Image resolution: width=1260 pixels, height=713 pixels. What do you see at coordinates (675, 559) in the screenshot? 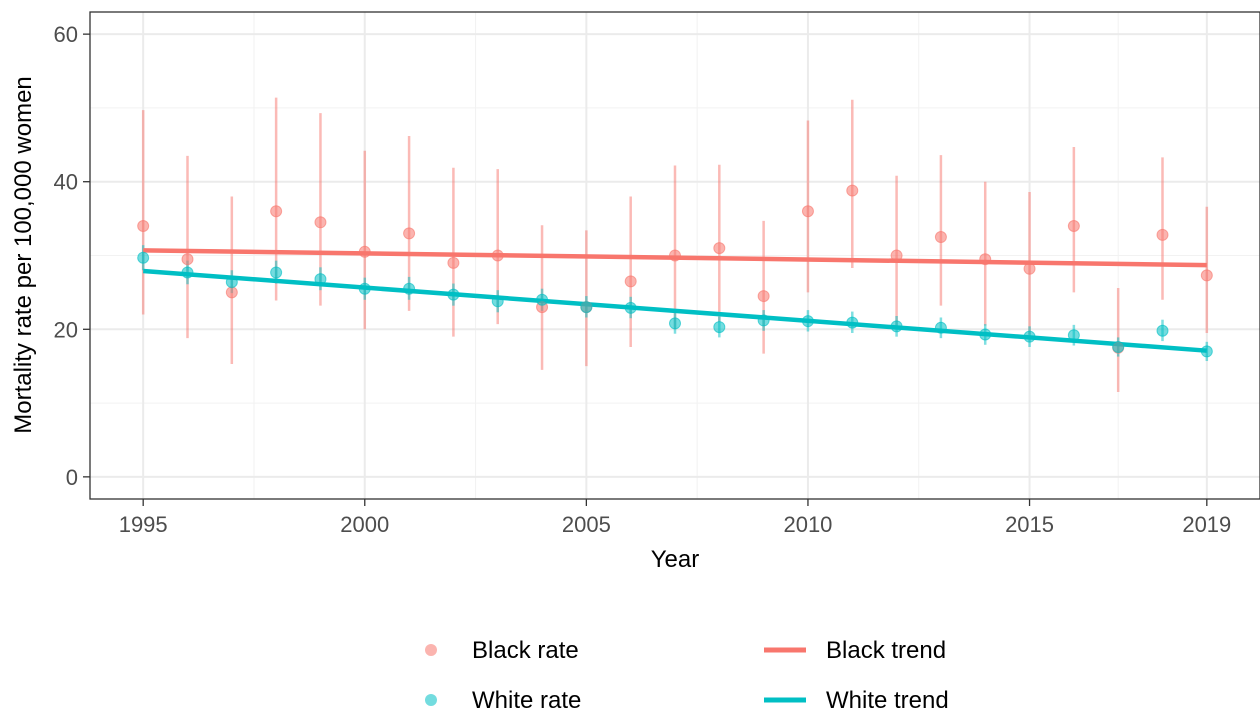
I see `x-axis-title: Year` at bounding box center [675, 559].